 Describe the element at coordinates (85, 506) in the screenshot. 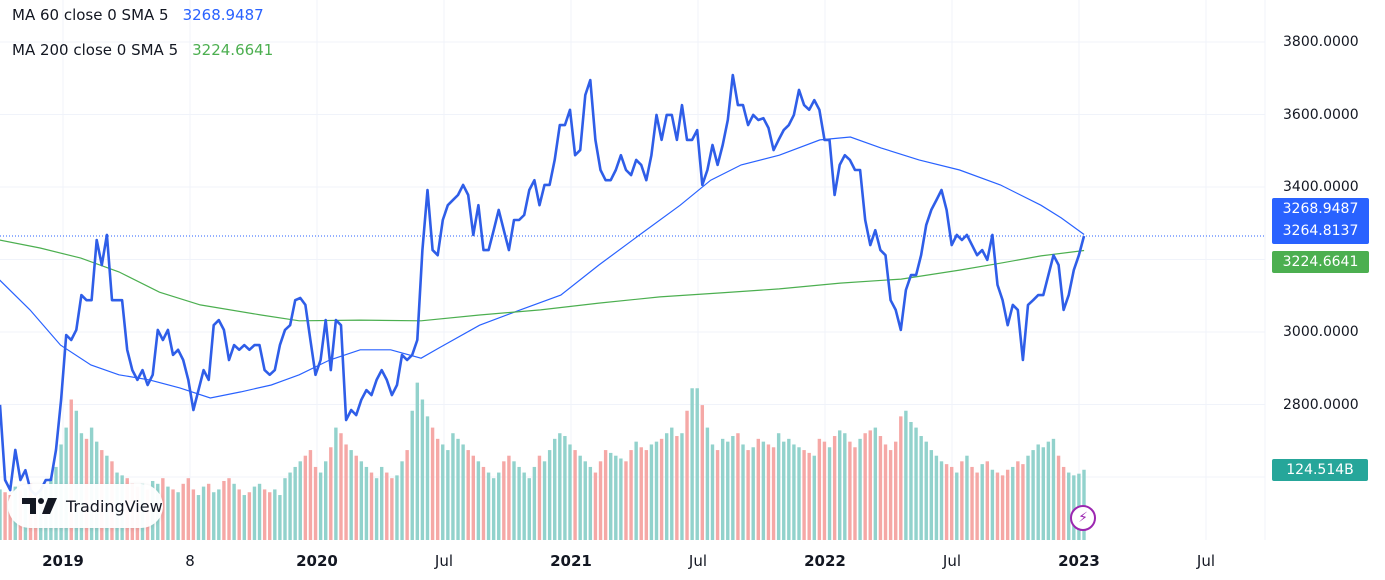

I see `tradingview-logo: TradingView` at that location.